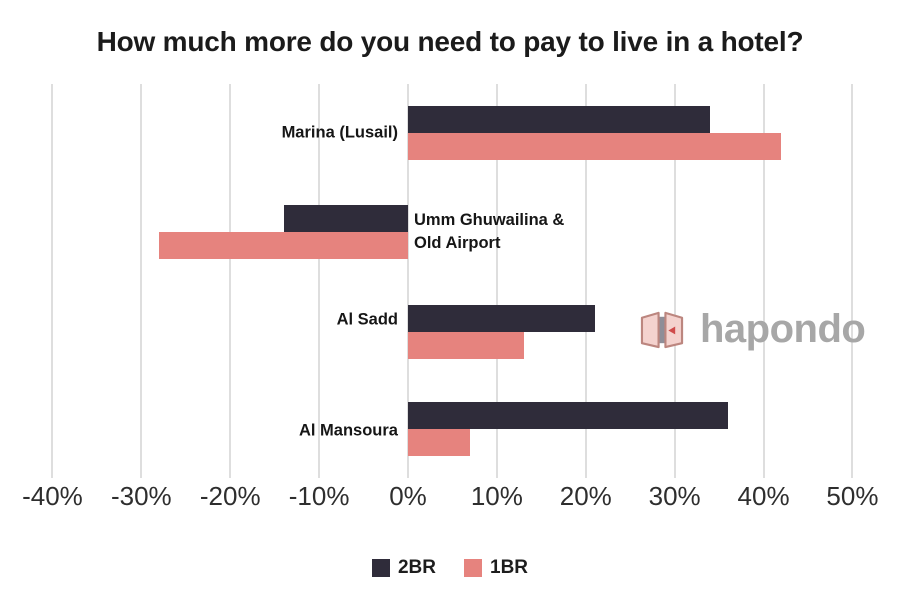 The width and height of the screenshot is (900, 599). Describe the element at coordinates (408, 496) in the screenshot. I see `x-tick-label: 0%` at that location.